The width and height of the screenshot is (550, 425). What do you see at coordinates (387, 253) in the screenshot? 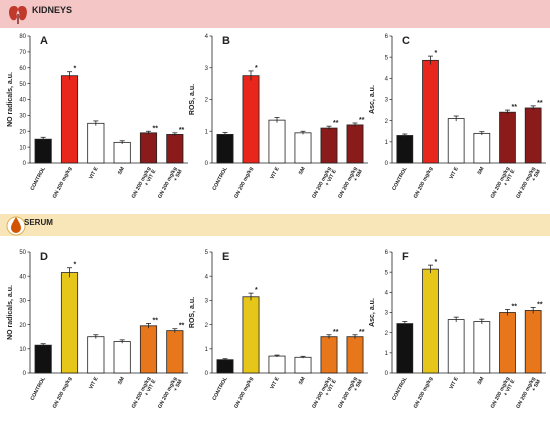
I see `y-tick-label: 6` at bounding box center [387, 253].